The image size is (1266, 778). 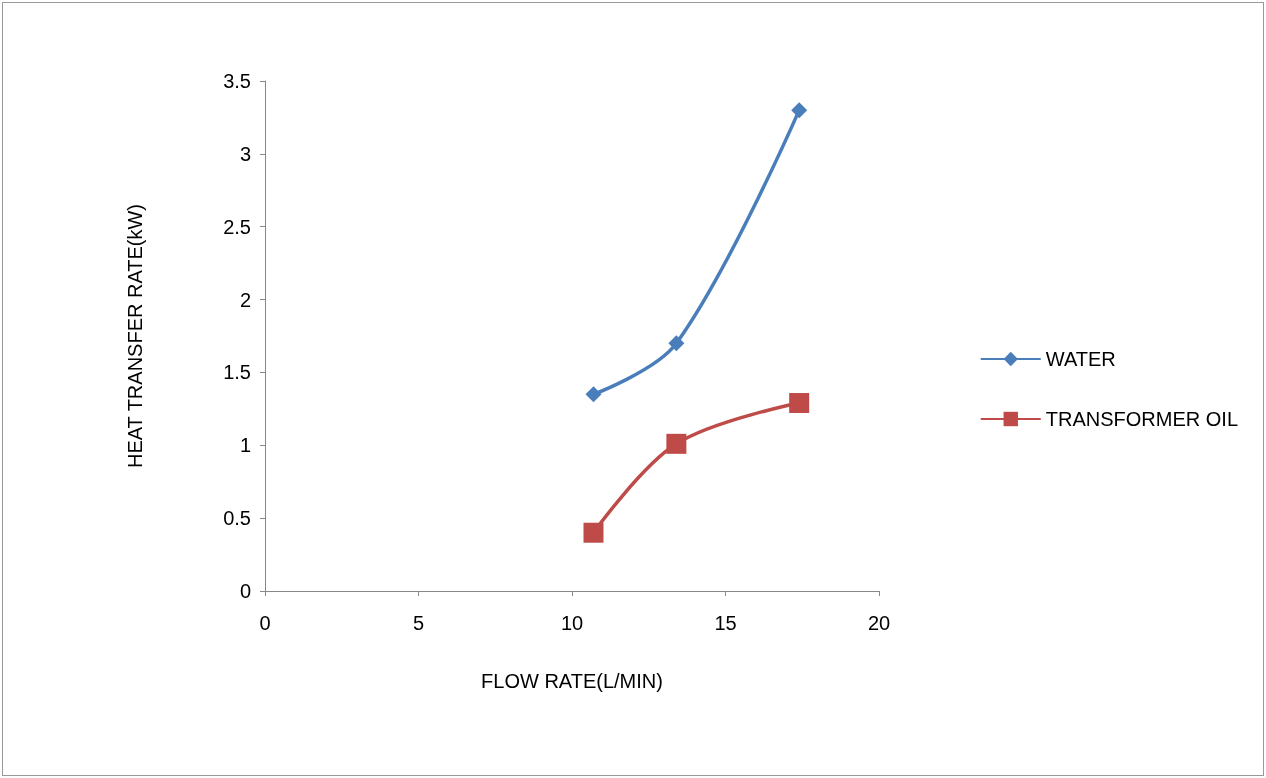 I want to click on y-tick-label: 1.5, so click(x=237, y=372).